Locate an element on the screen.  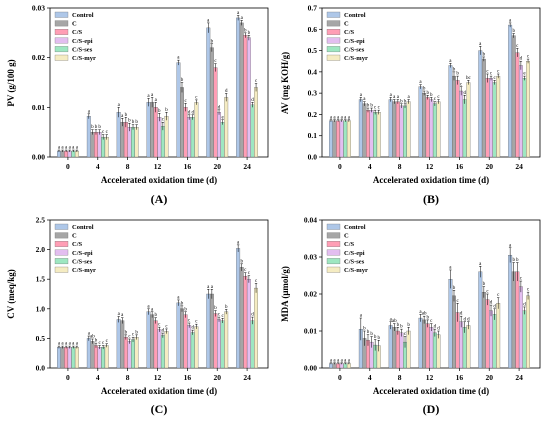
x-axis-title: Accelerated oxidation time (d) is located at coordinates (159, 391).